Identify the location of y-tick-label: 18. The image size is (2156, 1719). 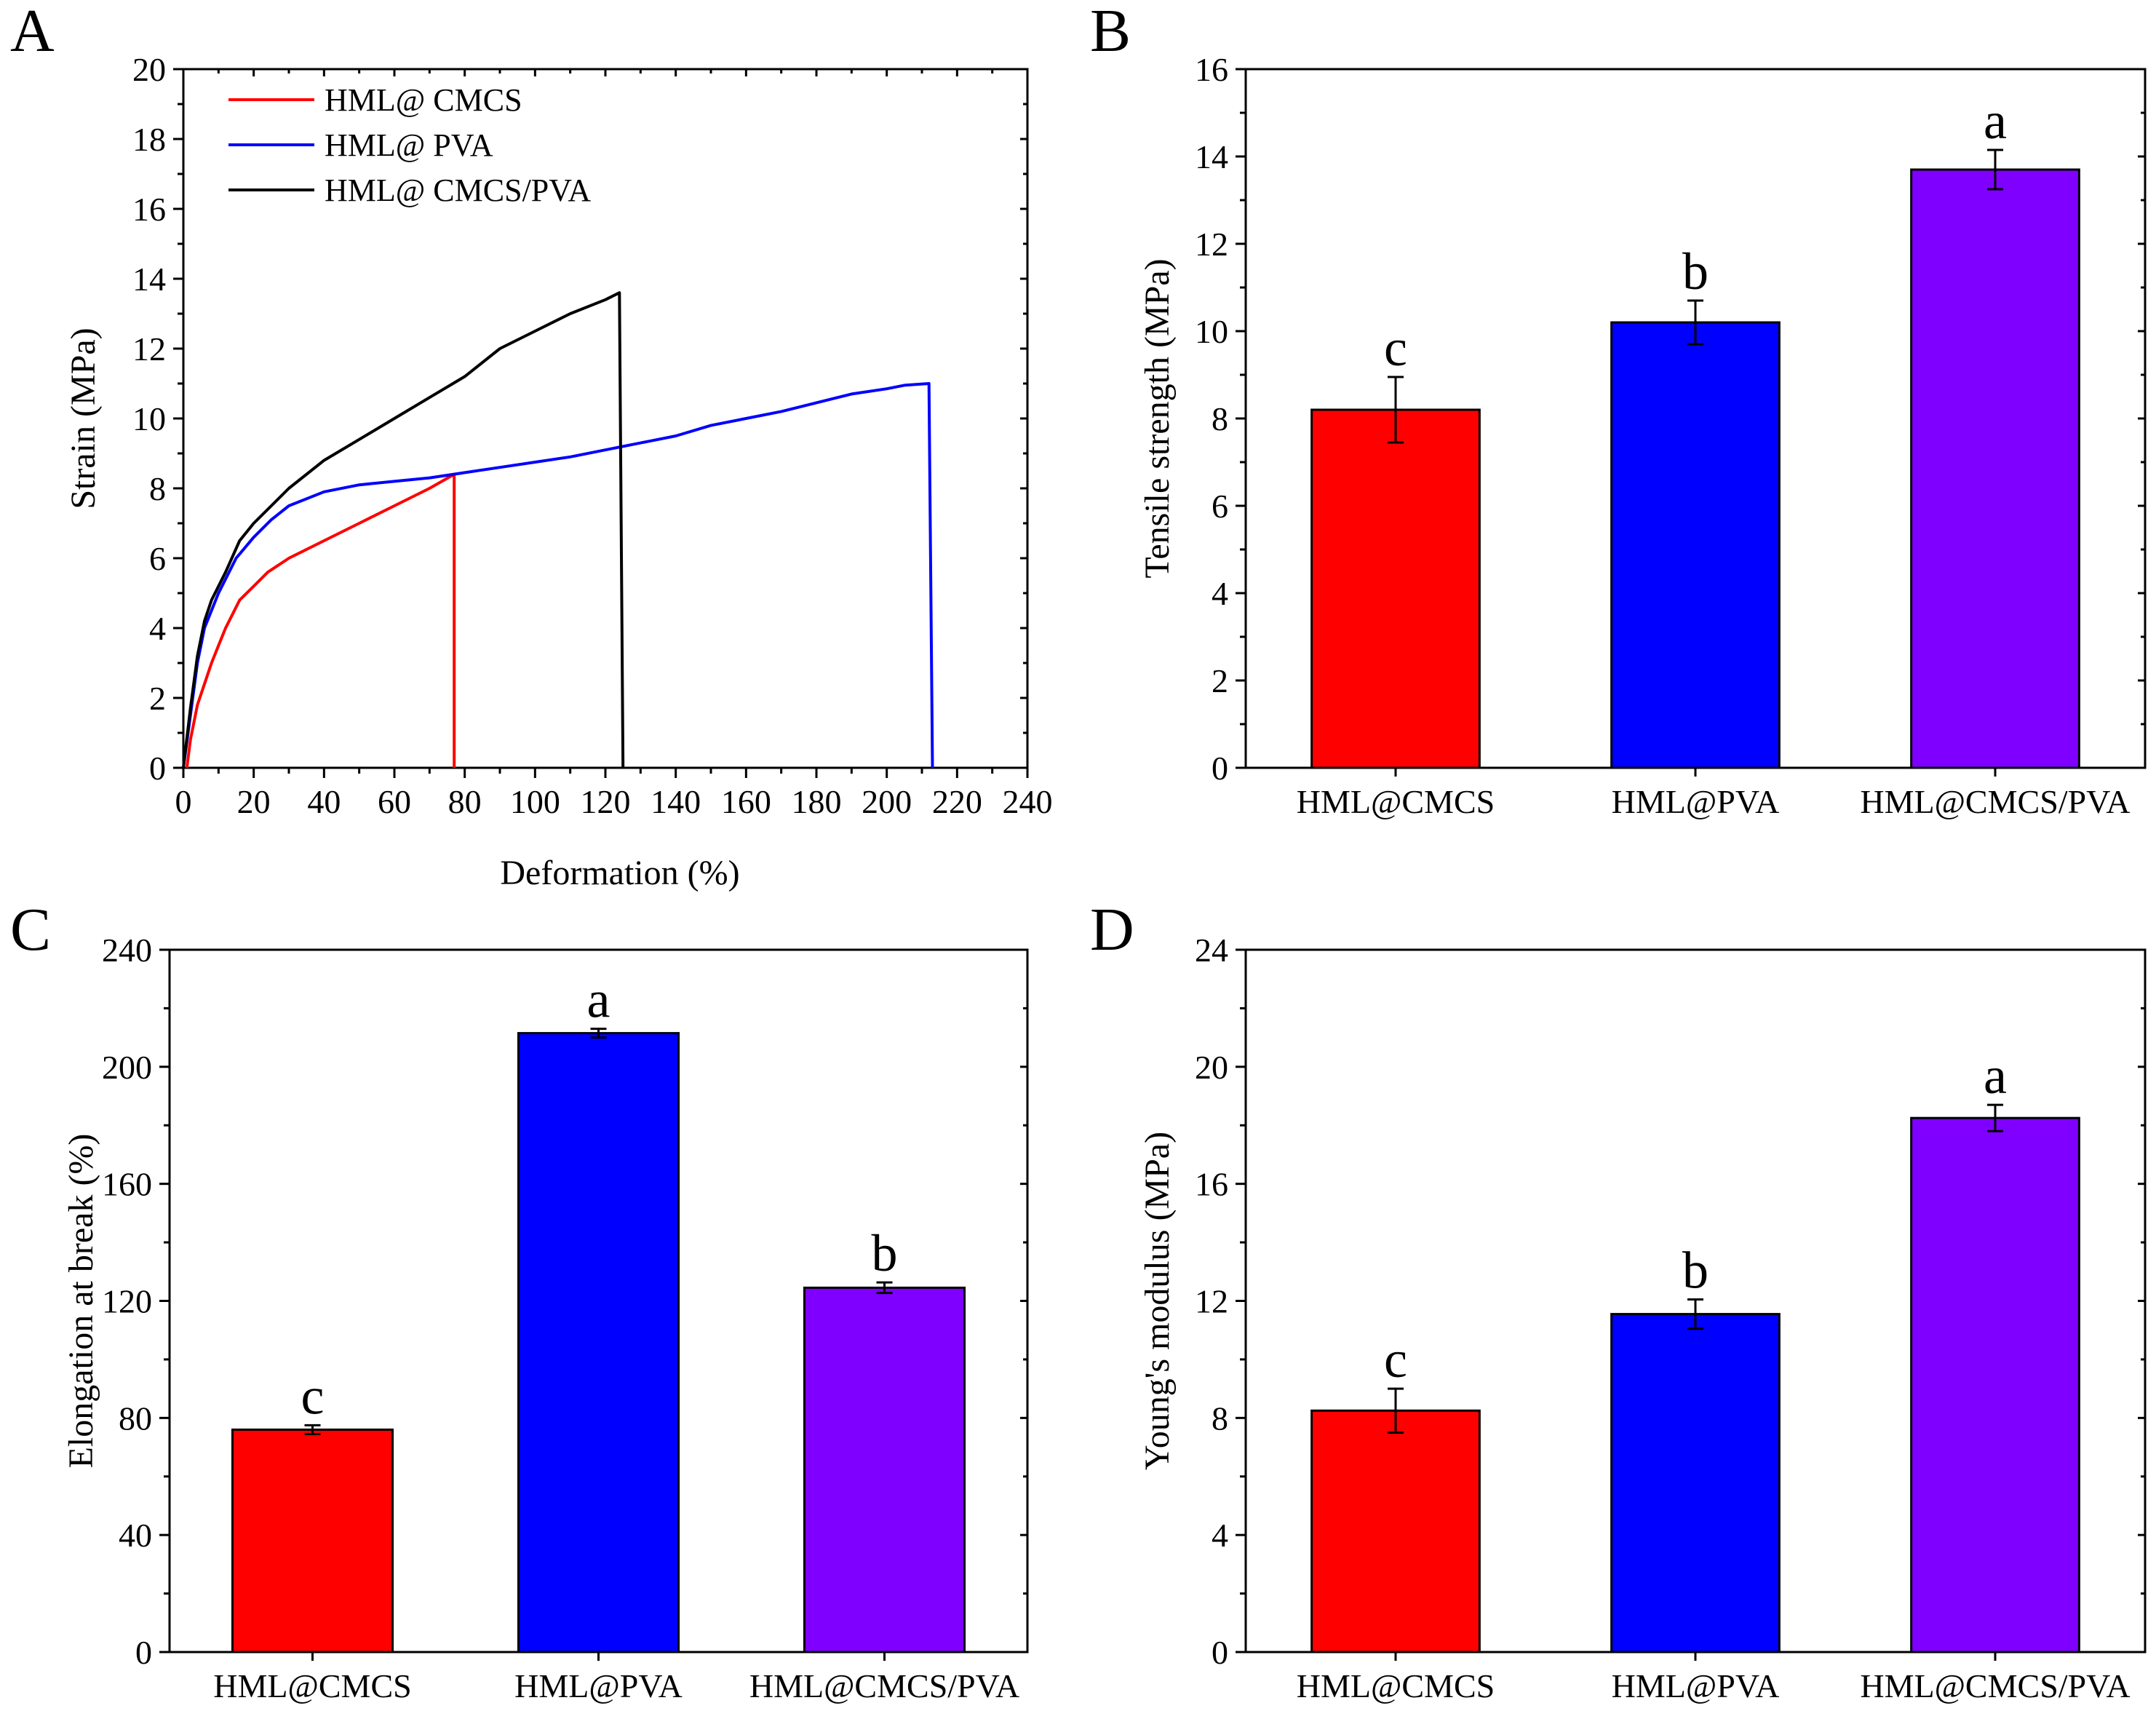
(149, 139).